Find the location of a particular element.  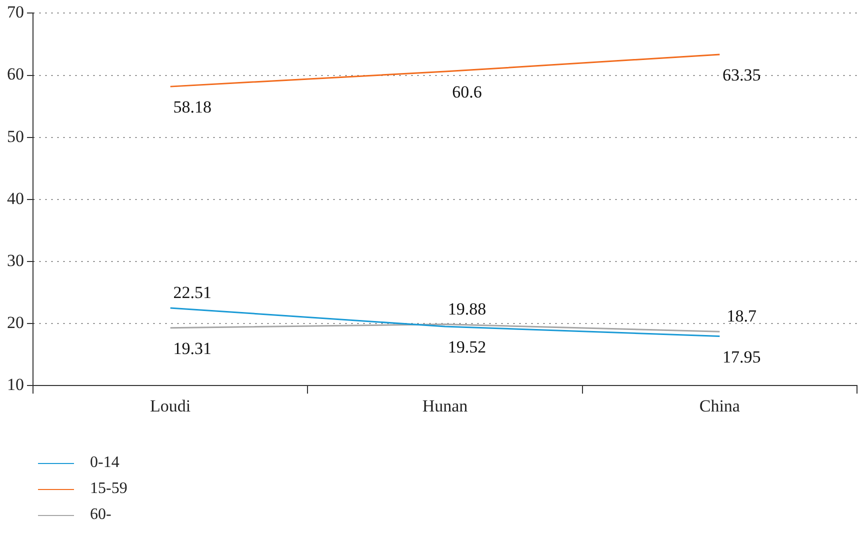

y-tick-label: 70 is located at coordinates (15, 12).